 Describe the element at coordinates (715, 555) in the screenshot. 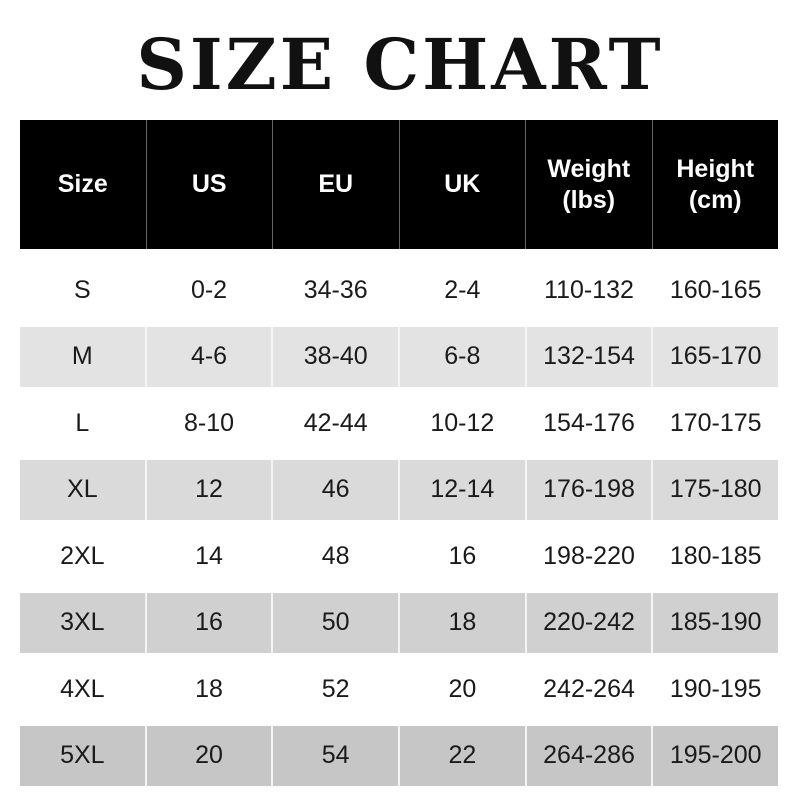

I see `cell-height: 180-185` at that location.